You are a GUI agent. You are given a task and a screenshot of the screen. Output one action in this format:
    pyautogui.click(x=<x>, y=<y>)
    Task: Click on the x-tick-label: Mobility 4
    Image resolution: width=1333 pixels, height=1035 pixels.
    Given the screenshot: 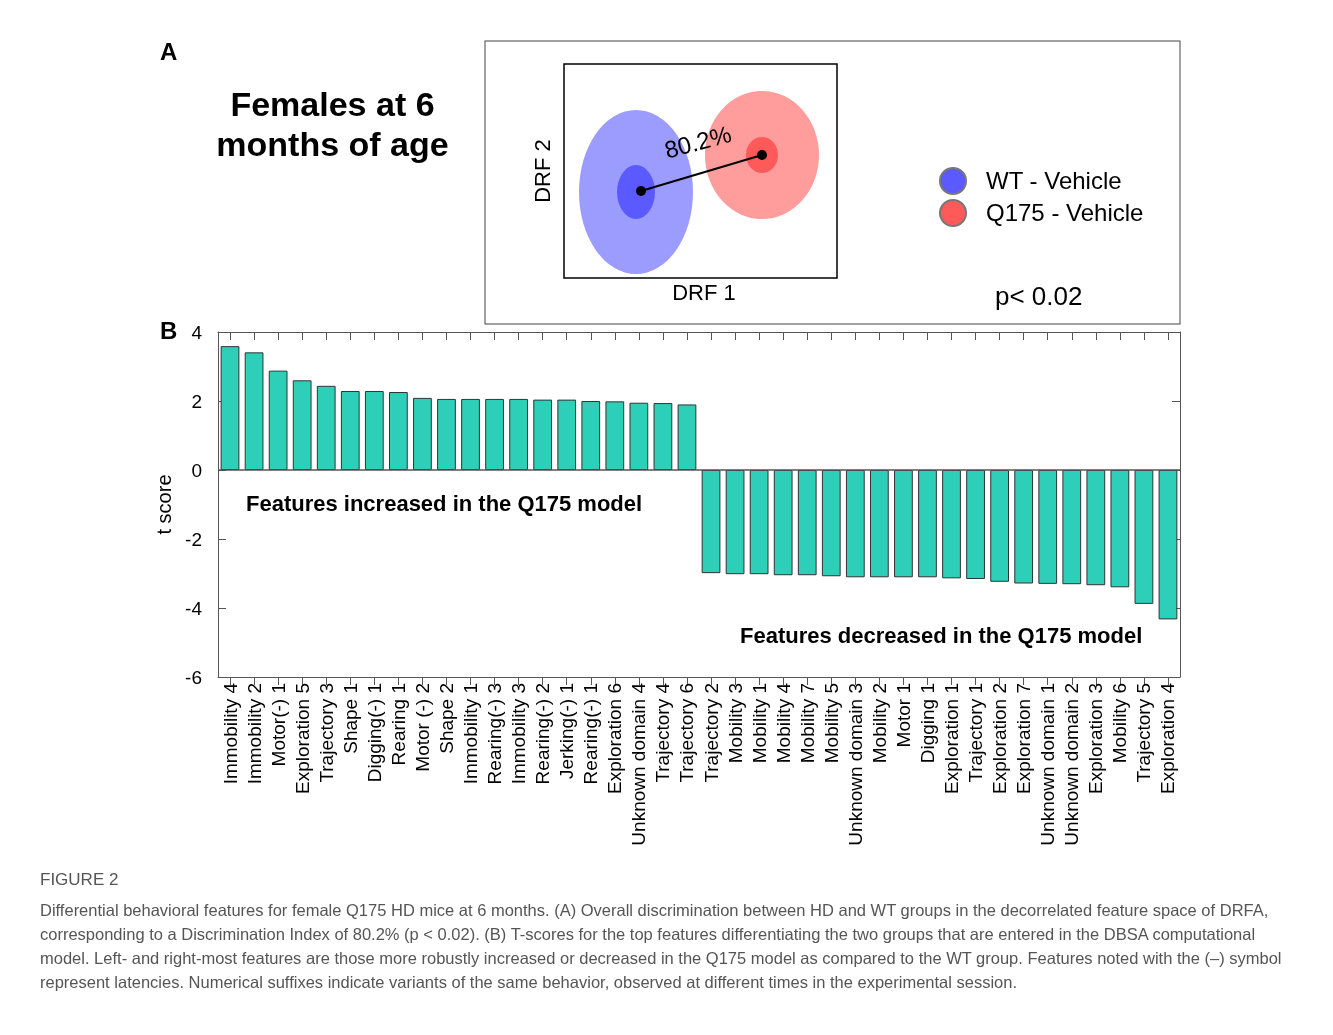 What is the action you would take?
    pyautogui.click(x=783, y=723)
    